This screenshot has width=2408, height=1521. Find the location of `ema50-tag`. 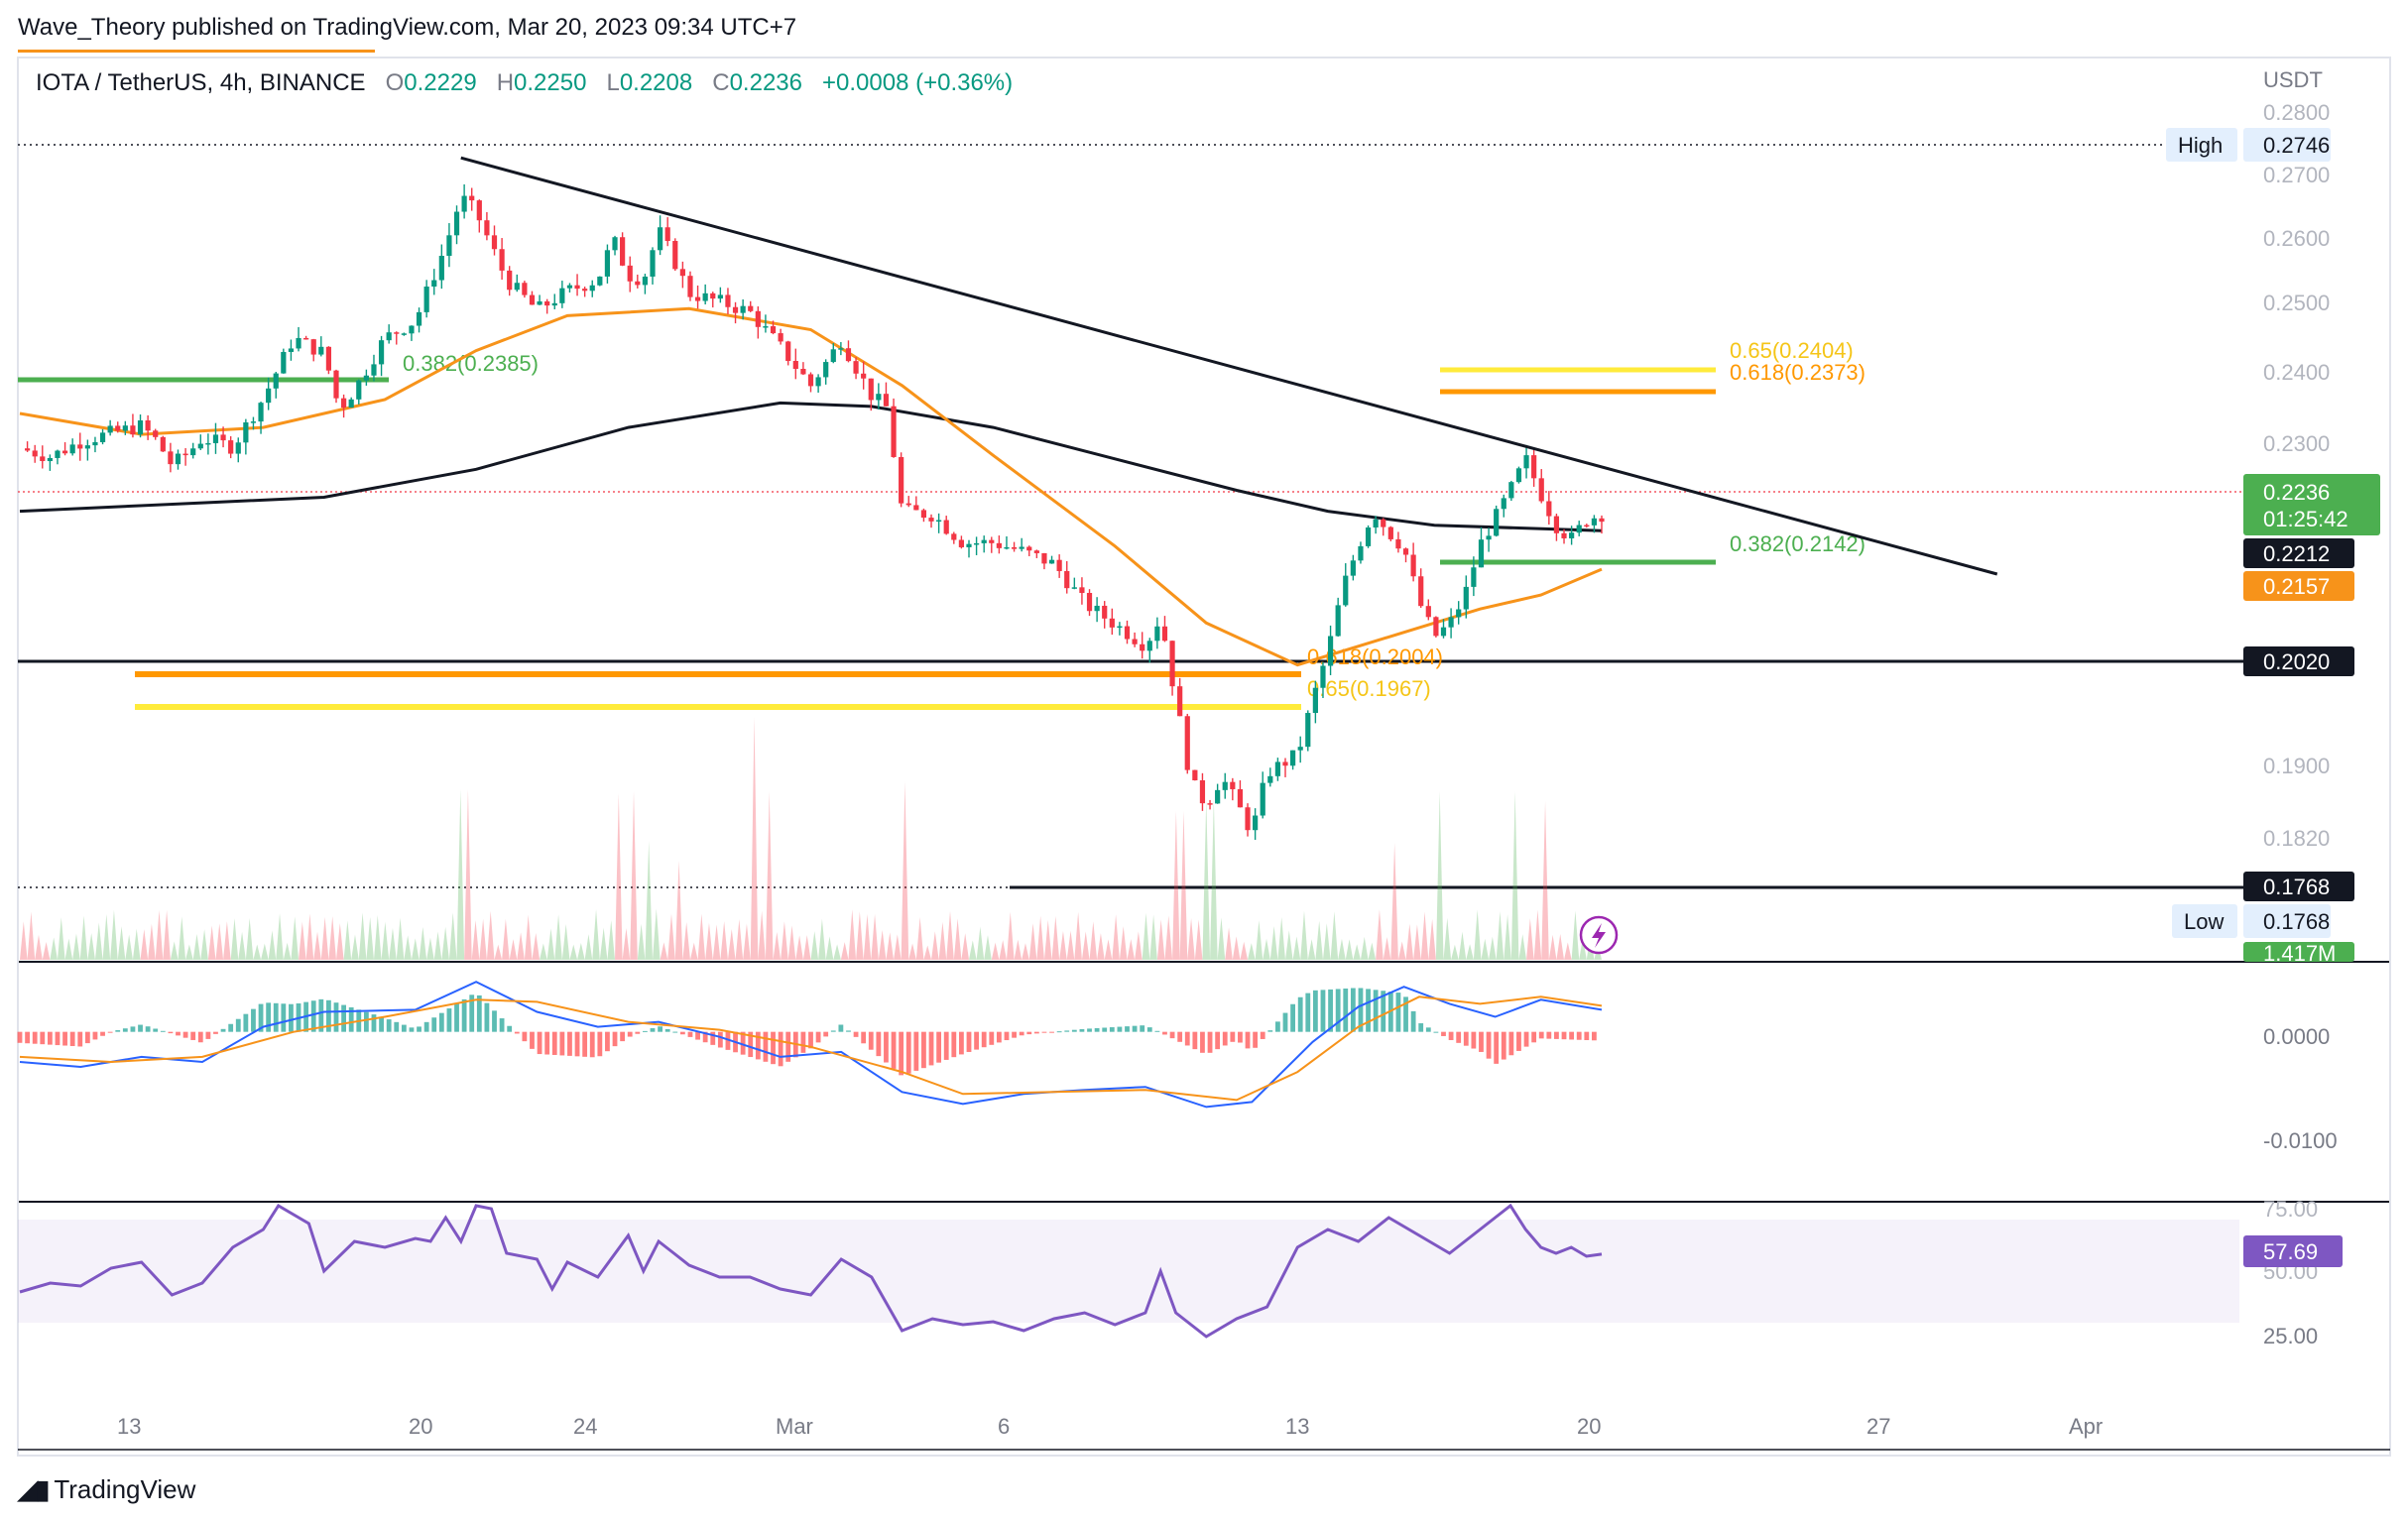

ema50-tag is located at coordinates (2298, 586).